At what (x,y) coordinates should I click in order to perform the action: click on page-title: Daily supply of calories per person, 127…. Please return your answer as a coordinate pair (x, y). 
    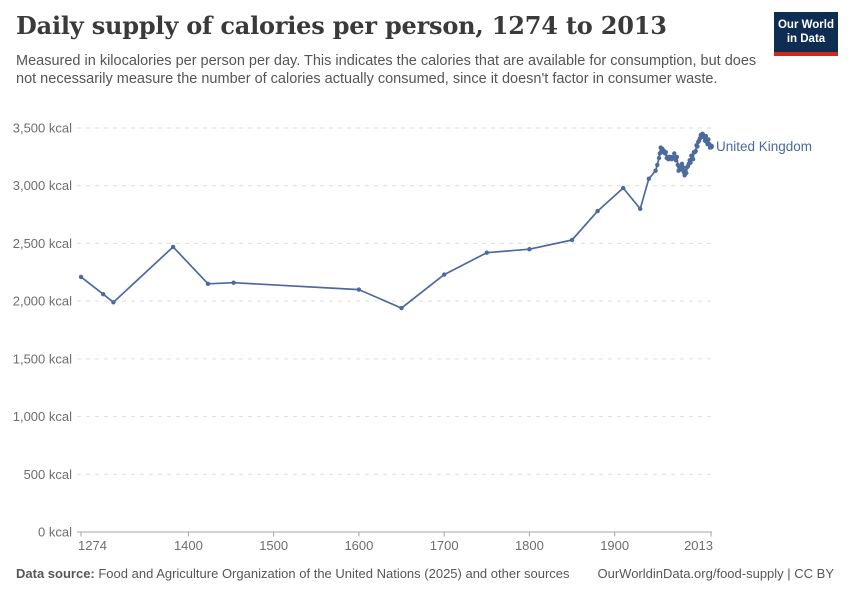
    Looking at the image, I should click on (341, 25).